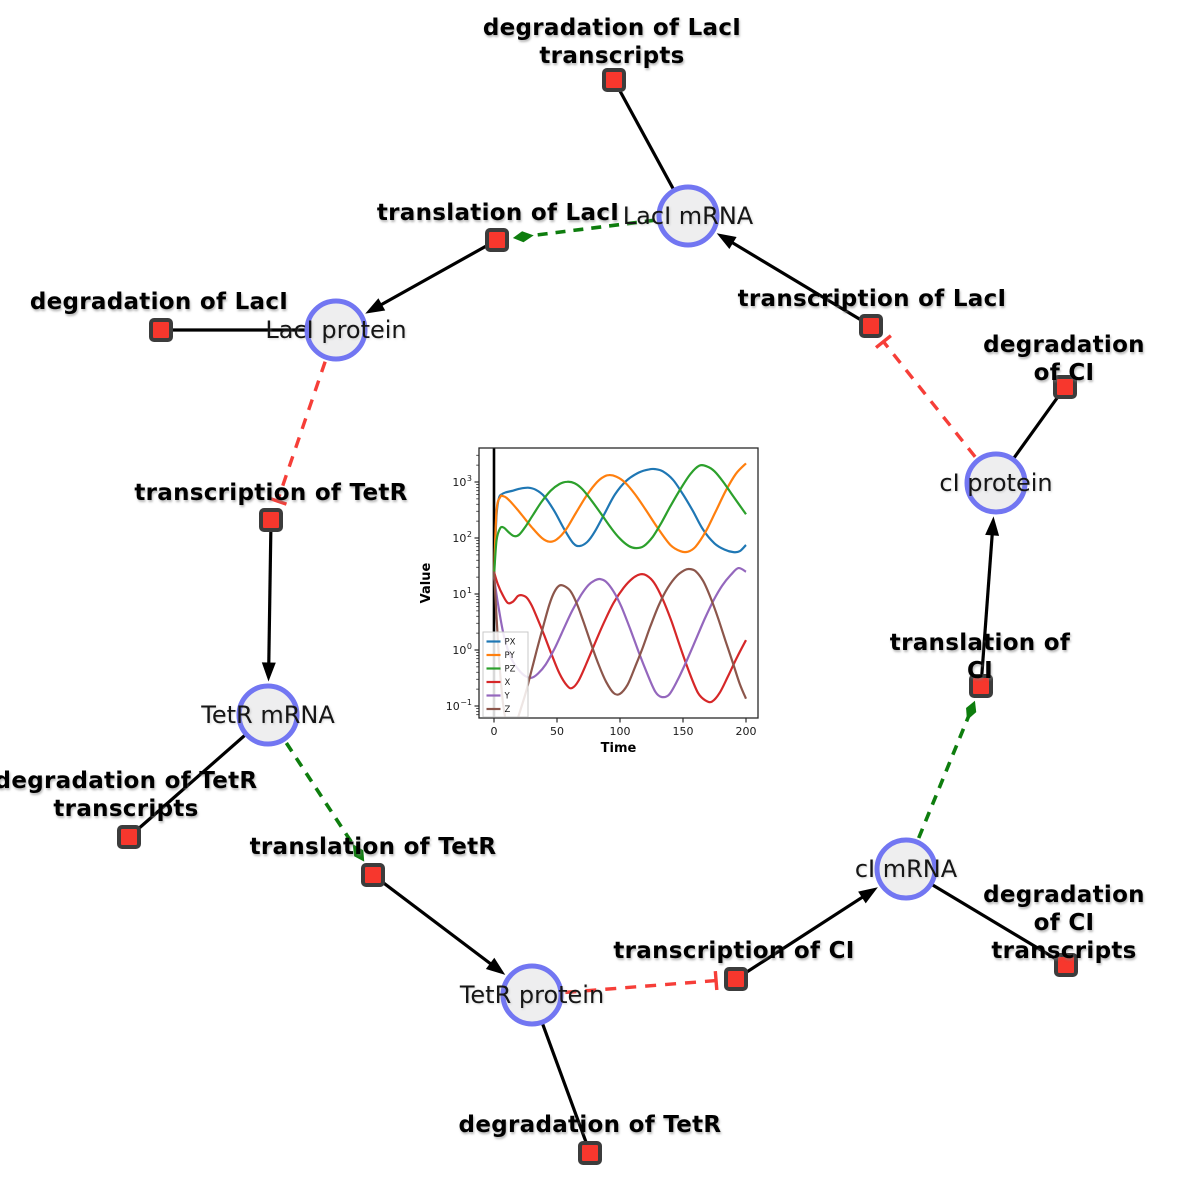  What do you see at coordinates (872, 299) in the screenshot?
I see `reaction-label-transcription_lacI: transcription of LacI` at bounding box center [872, 299].